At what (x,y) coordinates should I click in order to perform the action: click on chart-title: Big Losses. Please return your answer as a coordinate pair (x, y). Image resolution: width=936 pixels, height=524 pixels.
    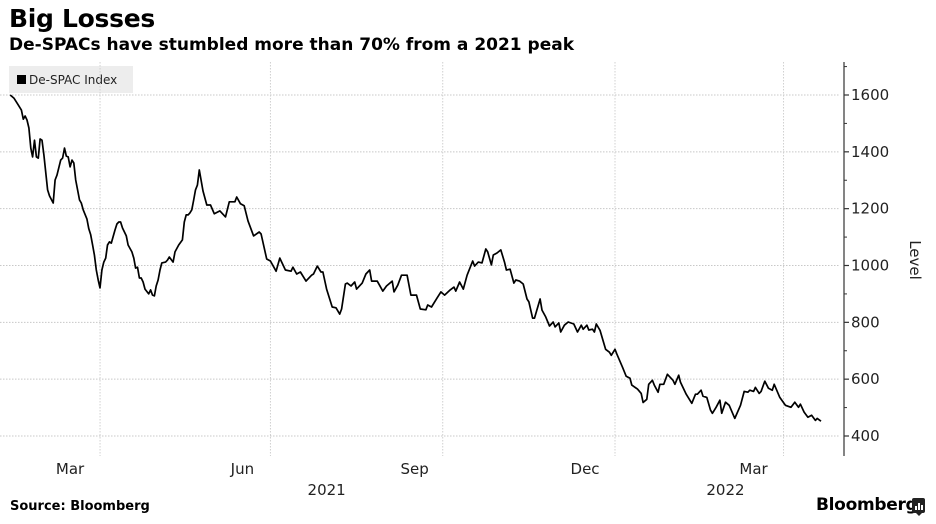
    Looking at the image, I should click on (82, 18).